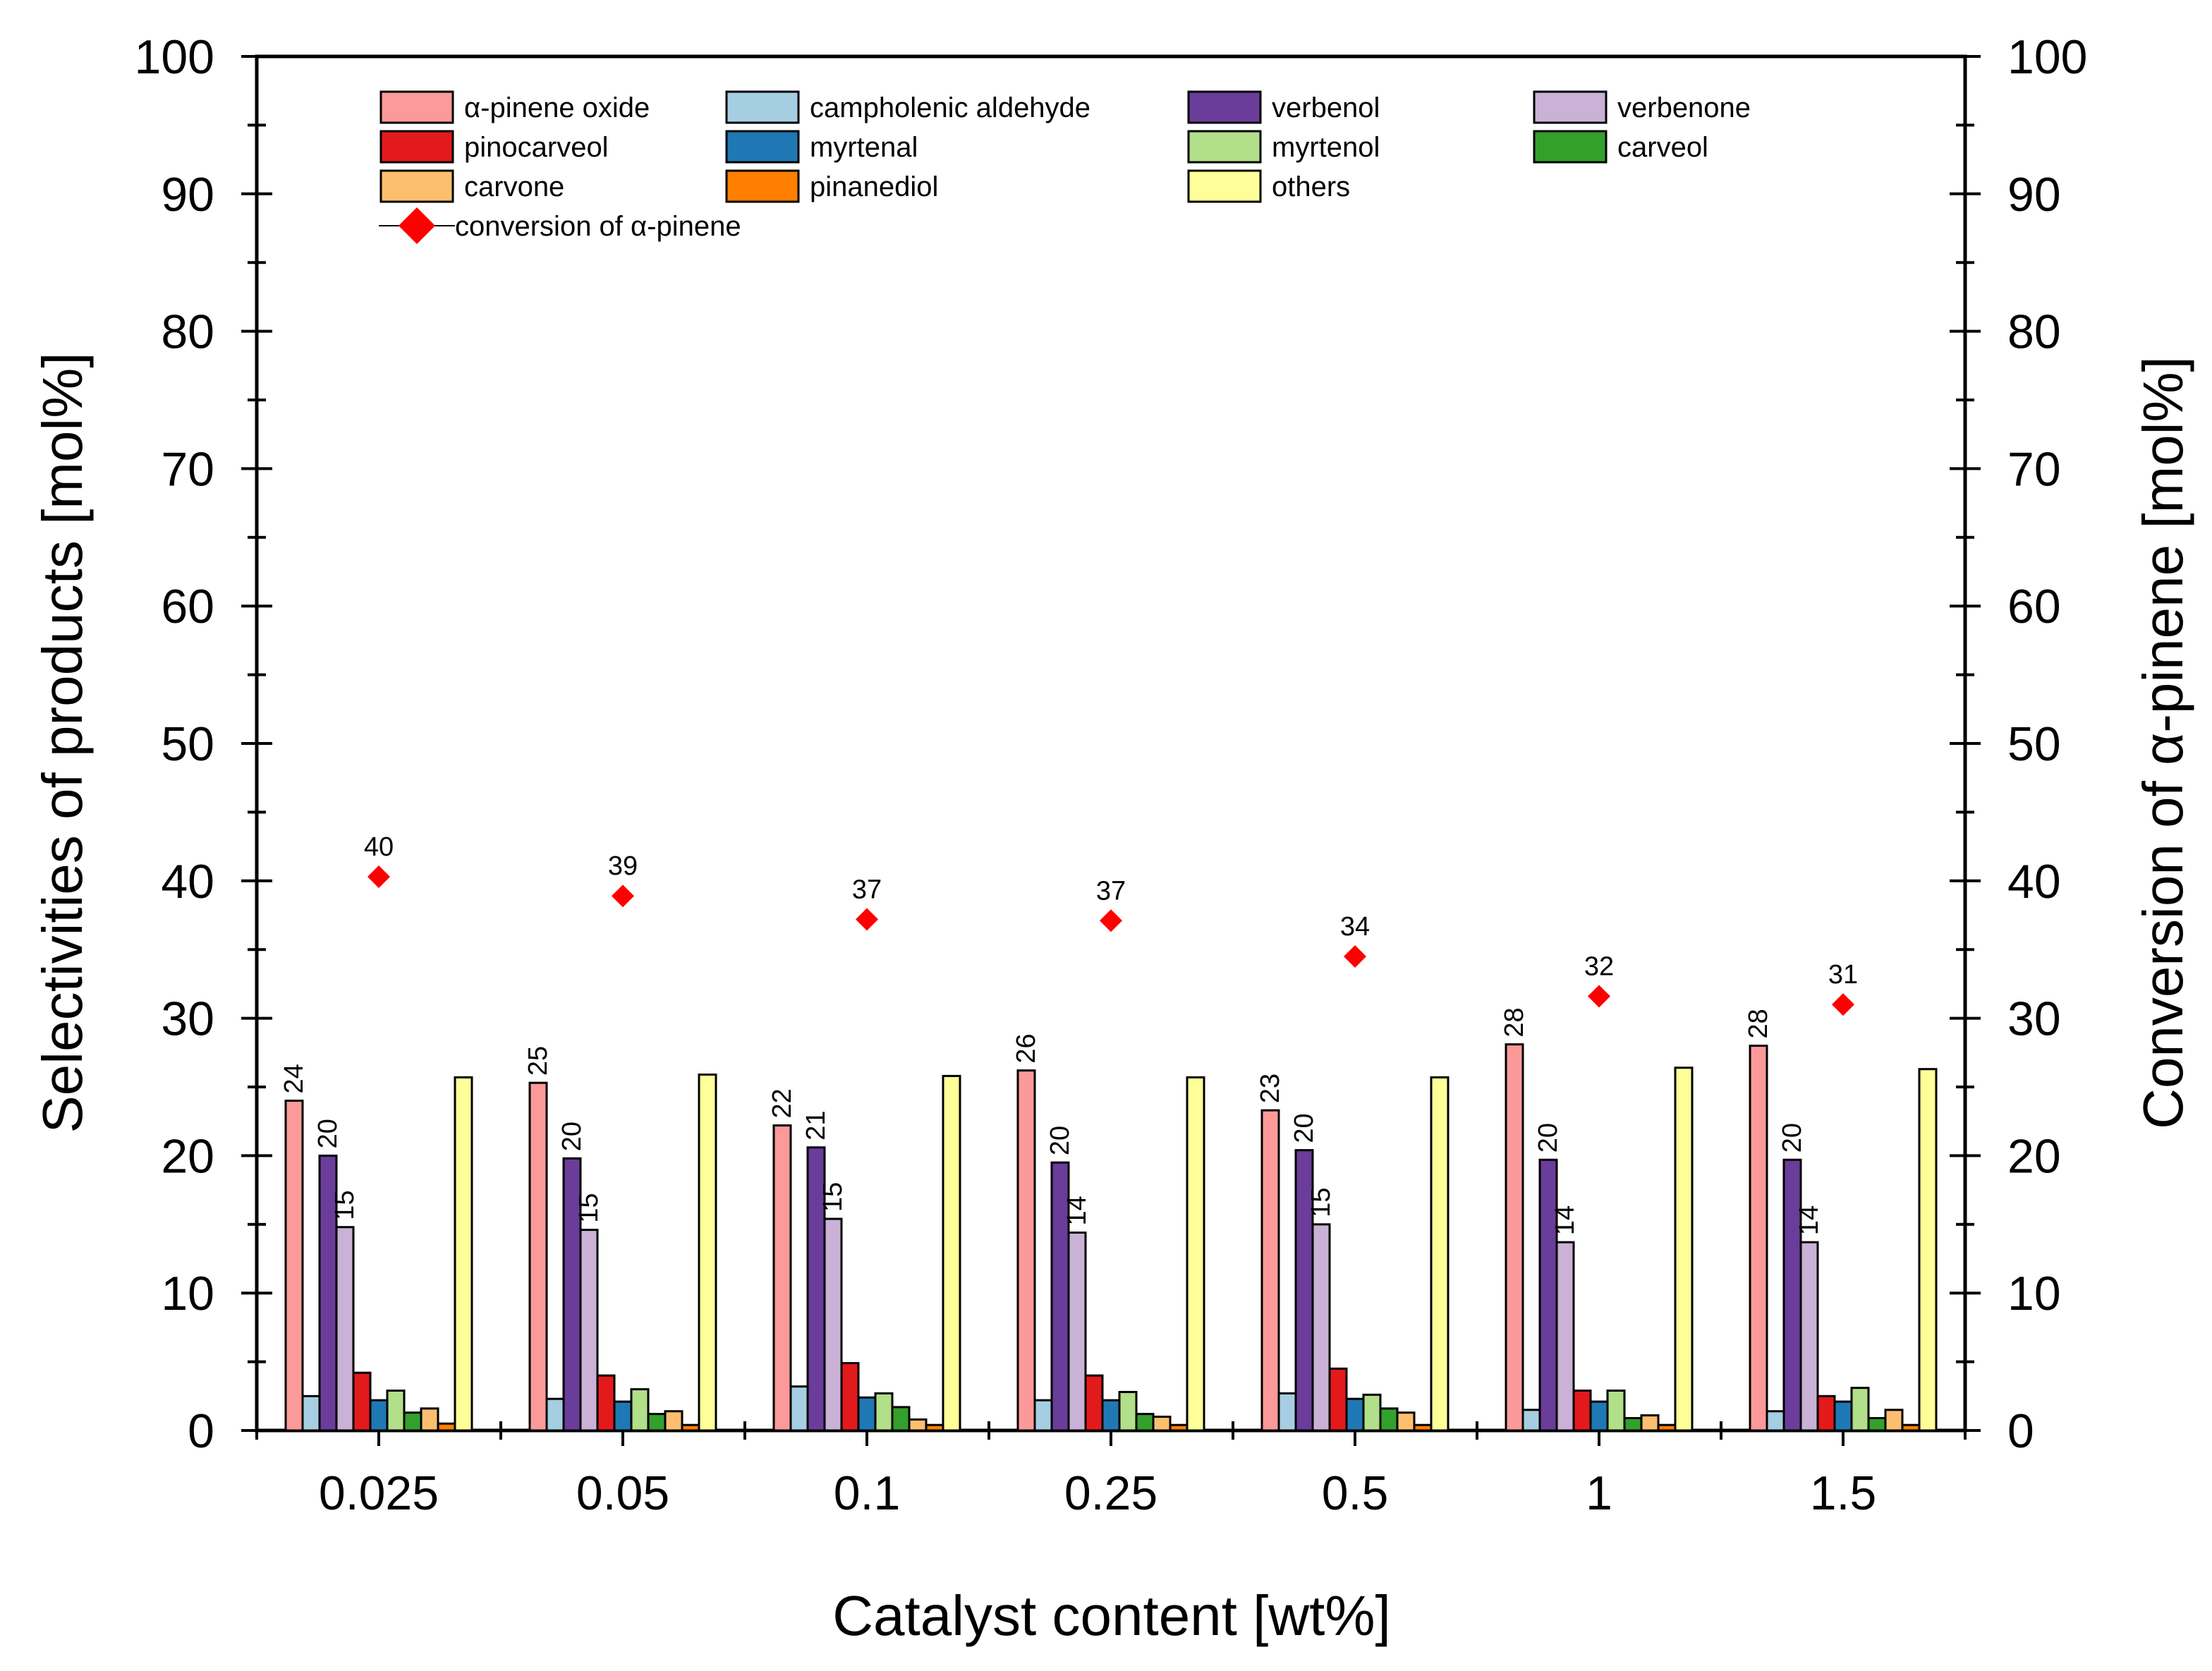  What do you see at coordinates (1843, 1493) in the screenshot?
I see `x-tick-label: 1.5` at bounding box center [1843, 1493].